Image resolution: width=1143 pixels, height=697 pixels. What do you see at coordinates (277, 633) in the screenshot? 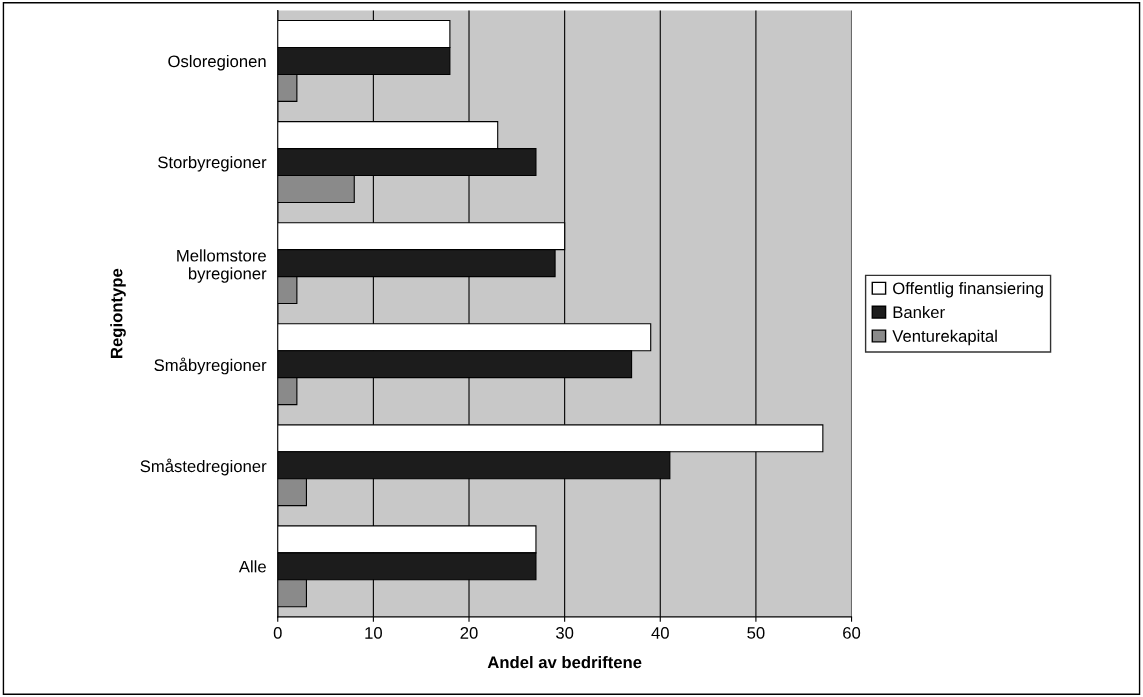
I see `x-tick-label: 0` at bounding box center [277, 633].